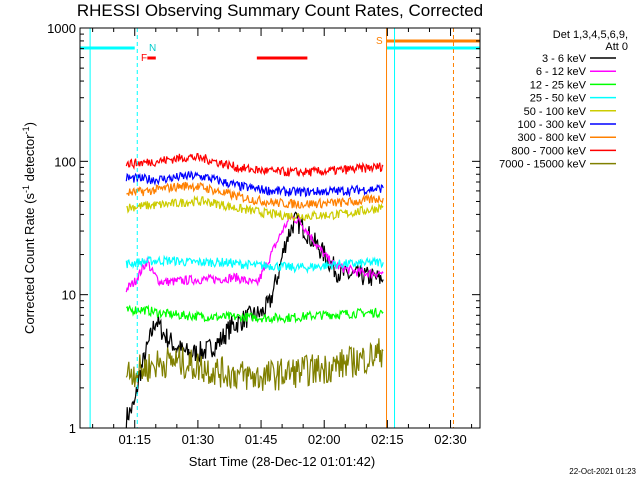  Describe the element at coordinates (561, 72) in the screenshot. I see `legend-label: 6 - 12 keV` at that location.